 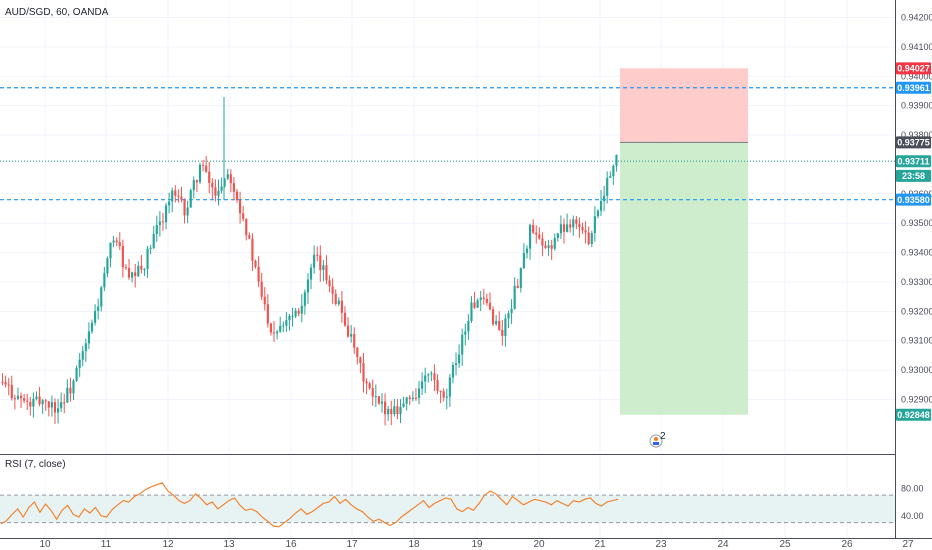 I want to click on position-tool, so click(x=684, y=241).